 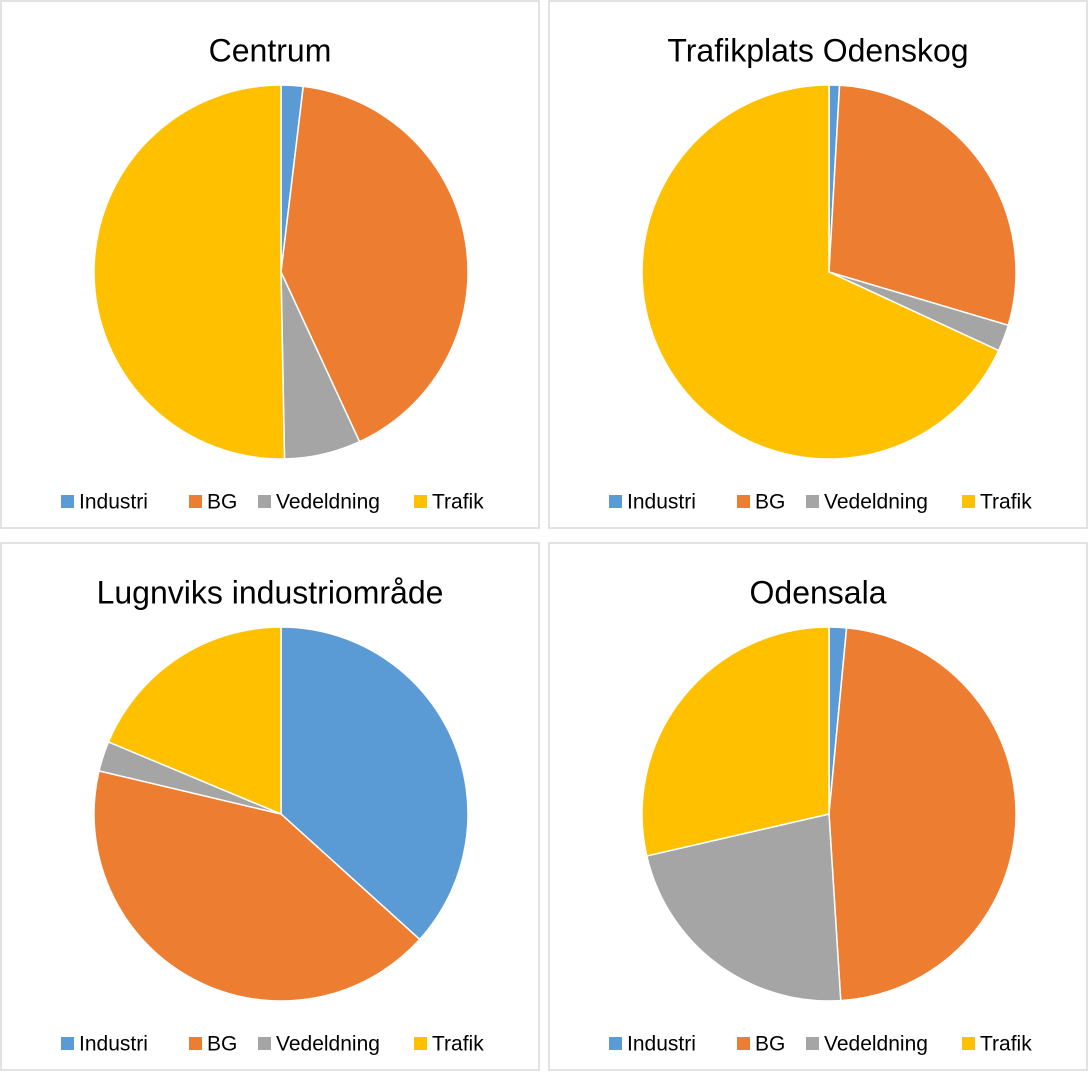 What do you see at coordinates (270, 592) in the screenshot?
I see `chart-title: Lugnviks industriområde` at bounding box center [270, 592].